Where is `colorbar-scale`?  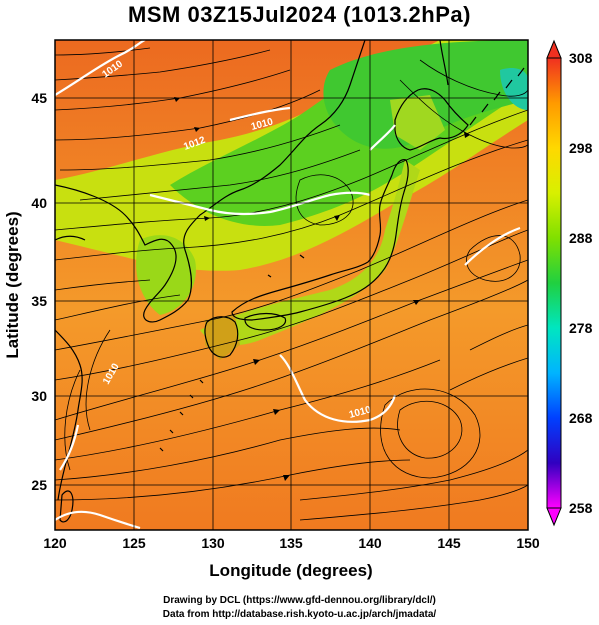
colorbar-scale is located at coordinates (554, 283).